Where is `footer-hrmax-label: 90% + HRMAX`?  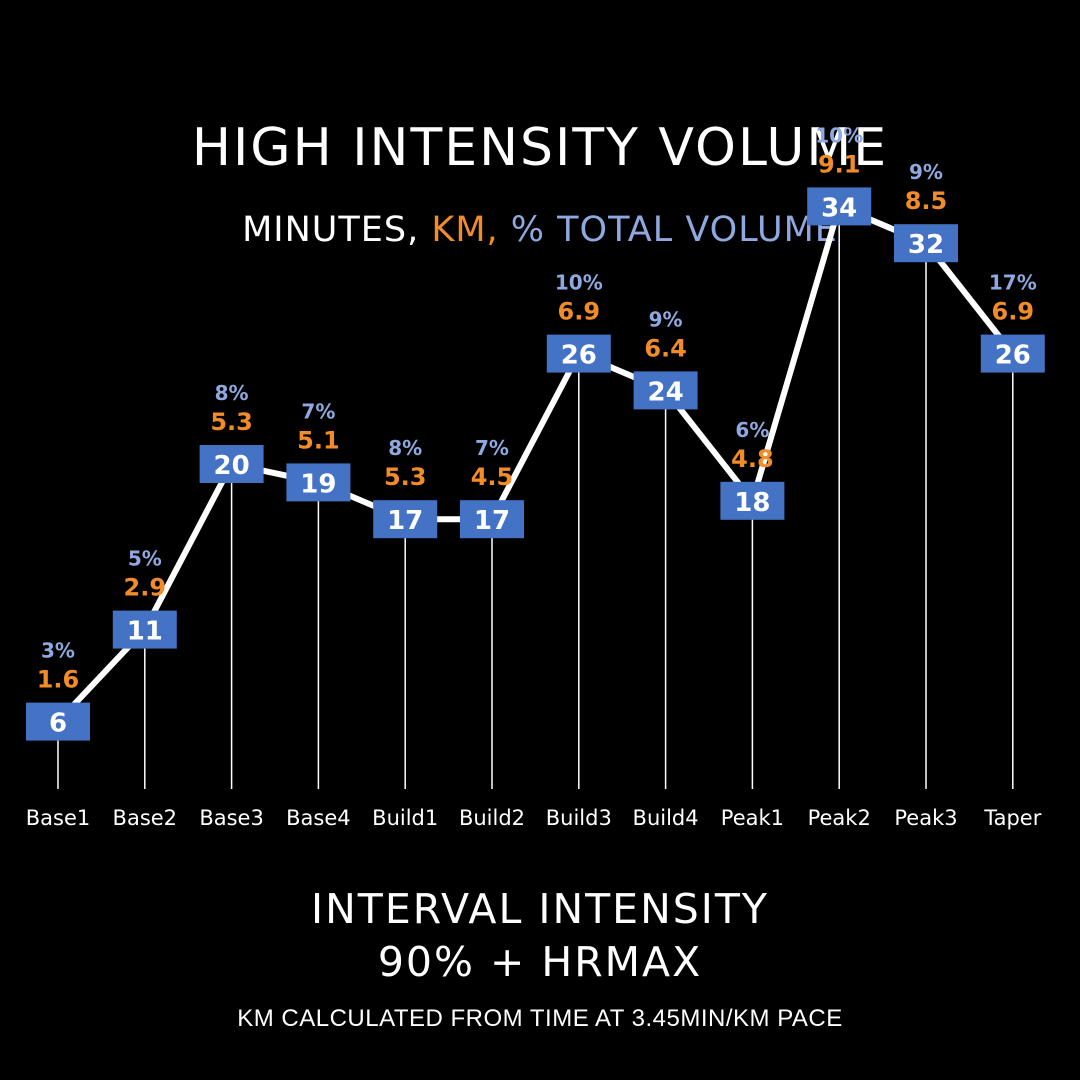 footer-hrmax-label: 90% + HRMAX is located at coordinates (540, 962).